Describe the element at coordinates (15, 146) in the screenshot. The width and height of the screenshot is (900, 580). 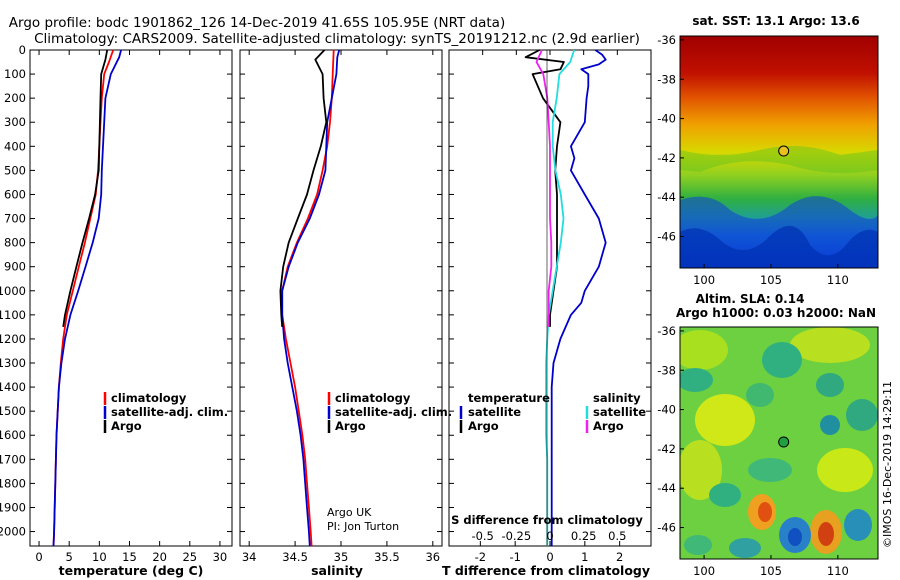
I see `depth-tick-label: 400` at that location.